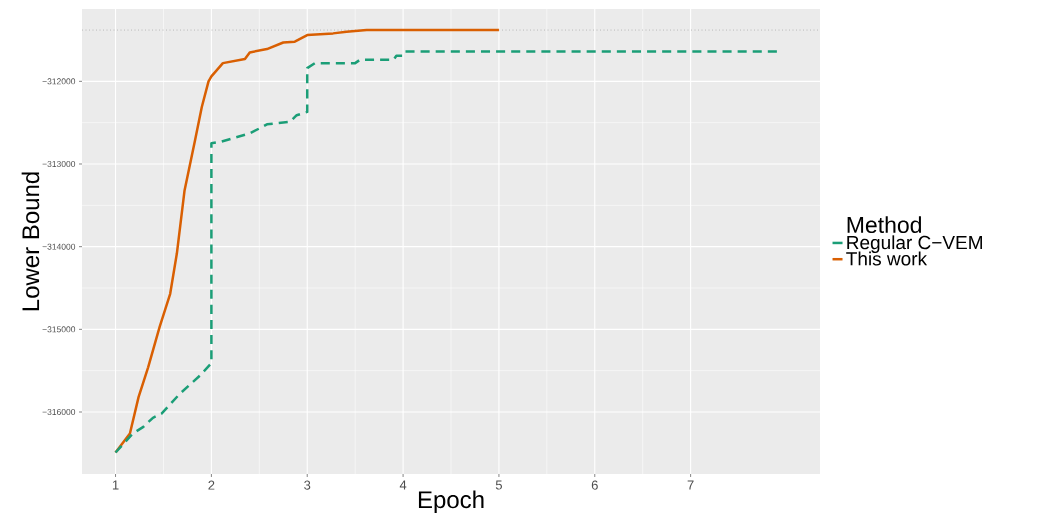 This screenshot has height=522, width=1057. Describe the element at coordinates (690, 485) in the screenshot. I see `x-tick-label: 7` at that location.